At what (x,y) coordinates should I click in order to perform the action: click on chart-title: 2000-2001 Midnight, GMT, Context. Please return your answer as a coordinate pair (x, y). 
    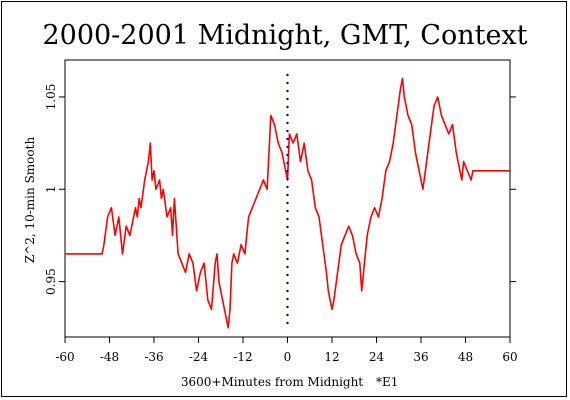
    Looking at the image, I should click on (285, 35).